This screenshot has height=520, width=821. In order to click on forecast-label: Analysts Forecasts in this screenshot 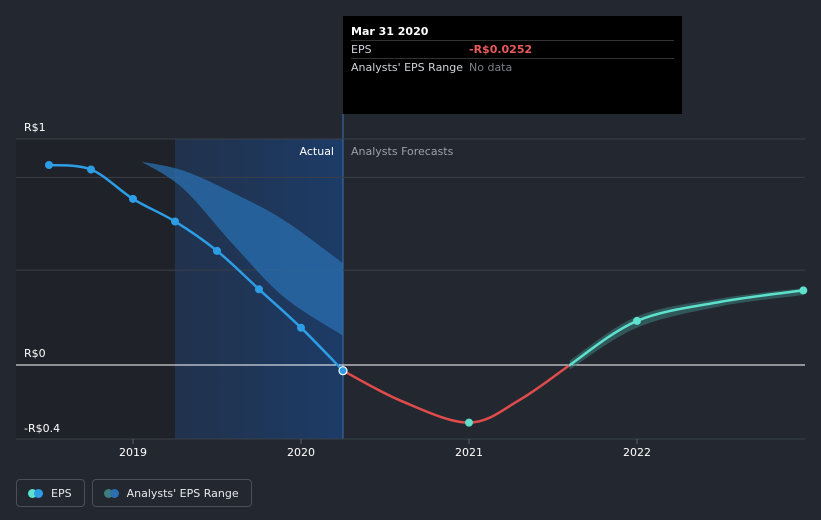, I will do `click(402, 151)`.